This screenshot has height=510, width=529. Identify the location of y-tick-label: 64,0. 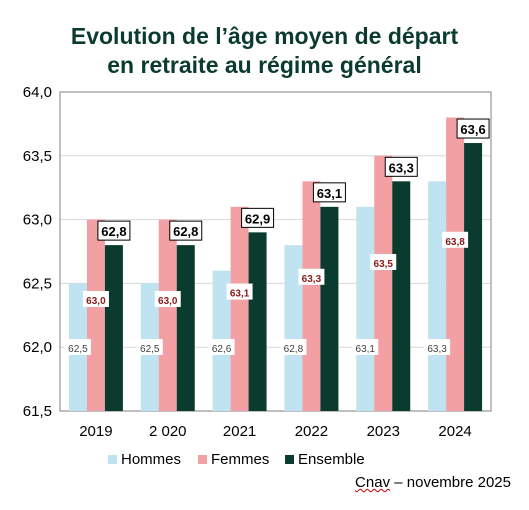
(37, 92).